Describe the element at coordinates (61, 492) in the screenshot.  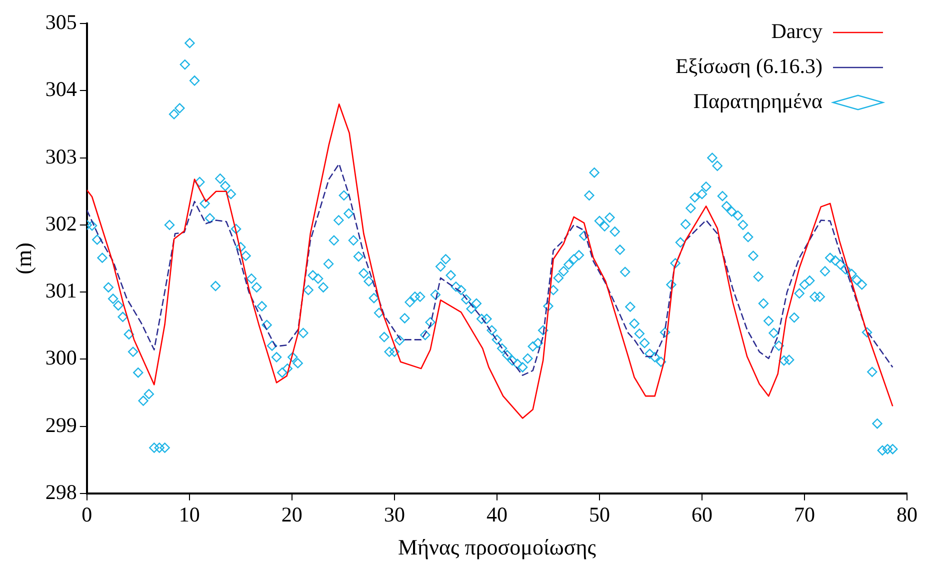
I see `y-tick-label: 298` at that location.